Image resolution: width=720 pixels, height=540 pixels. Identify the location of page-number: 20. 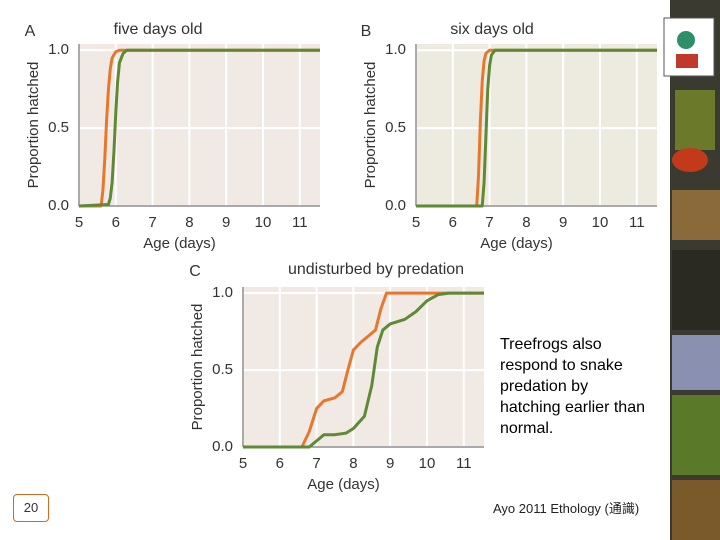
(31, 508).